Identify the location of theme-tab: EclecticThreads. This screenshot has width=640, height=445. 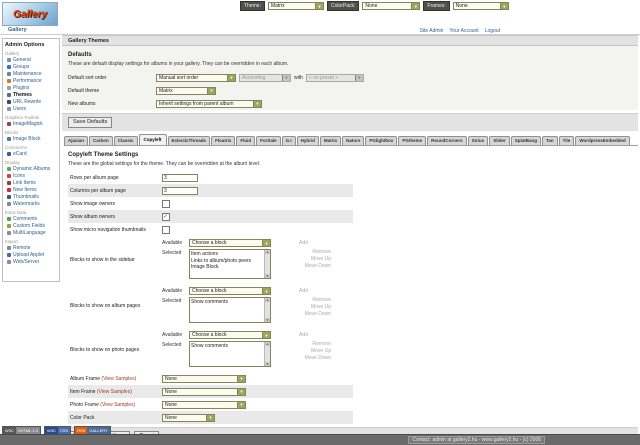
(189, 140).